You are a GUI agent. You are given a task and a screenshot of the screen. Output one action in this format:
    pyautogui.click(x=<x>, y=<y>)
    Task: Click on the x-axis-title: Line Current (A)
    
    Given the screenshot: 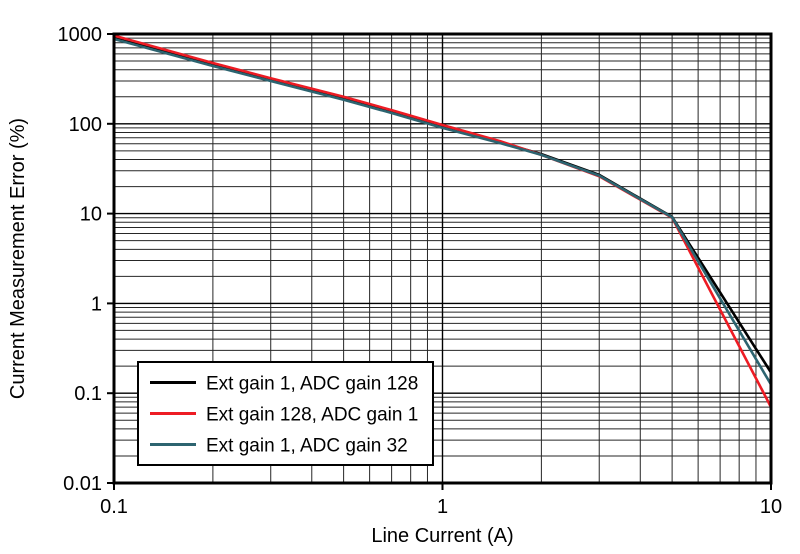 What is the action you would take?
    pyautogui.click(x=442, y=536)
    